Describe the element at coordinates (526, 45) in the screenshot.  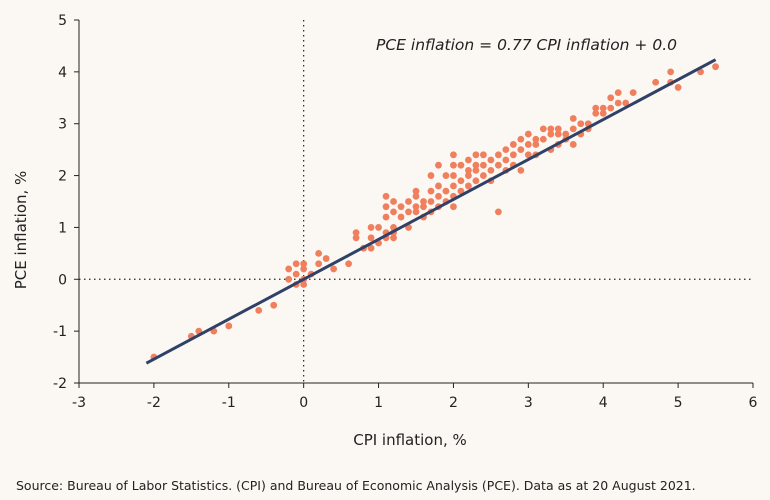
I see `equation-annotation: PCE inflation = 0.77 CPI inflation + 0.0` at that location.